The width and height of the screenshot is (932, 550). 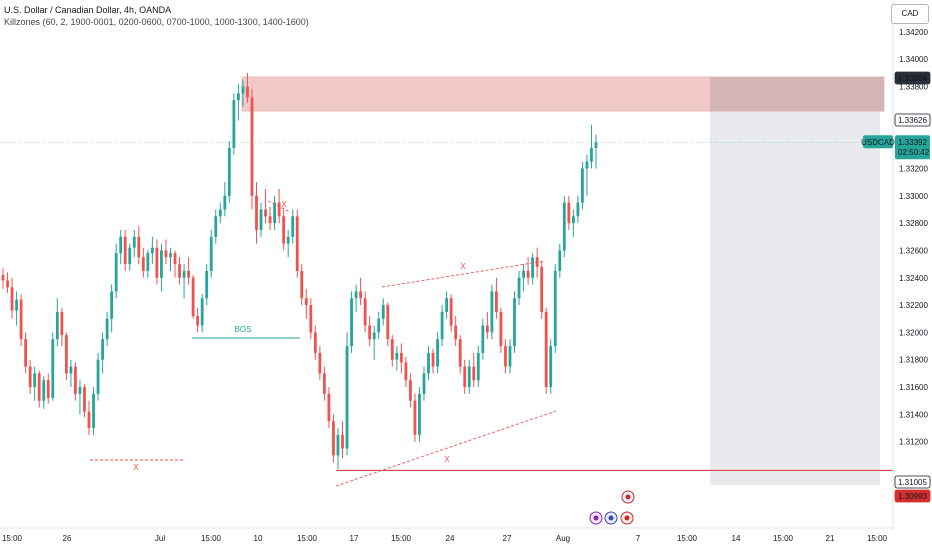 I want to click on lower-trendline, so click(x=446, y=448).